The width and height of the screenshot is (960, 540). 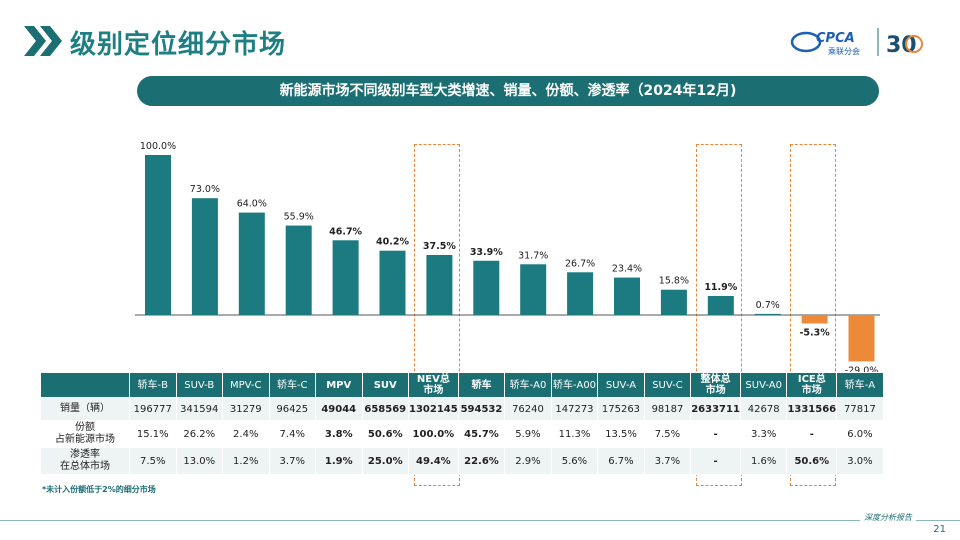 I want to click on data-label: -5.3%, so click(x=814, y=332).